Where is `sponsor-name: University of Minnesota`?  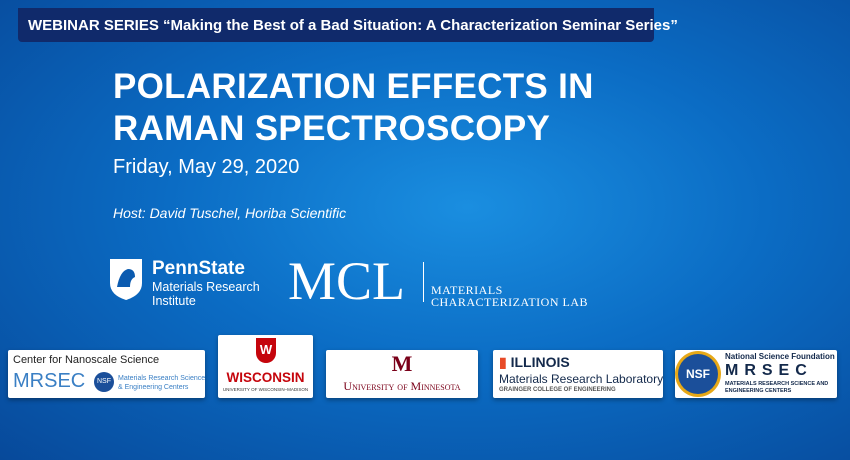 sponsor-name: University of Minnesota is located at coordinates (402, 386).